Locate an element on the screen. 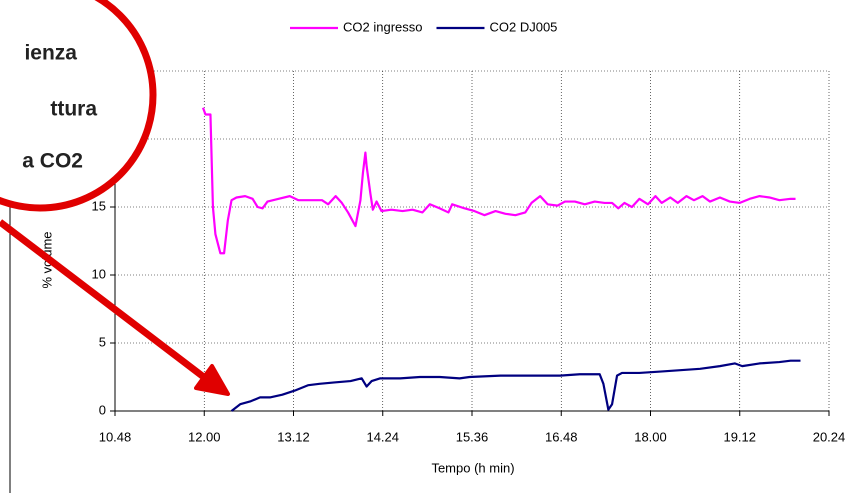 The width and height of the screenshot is (860, 493). x-tick-label: 13.12 is located at coordinates (293, 436).